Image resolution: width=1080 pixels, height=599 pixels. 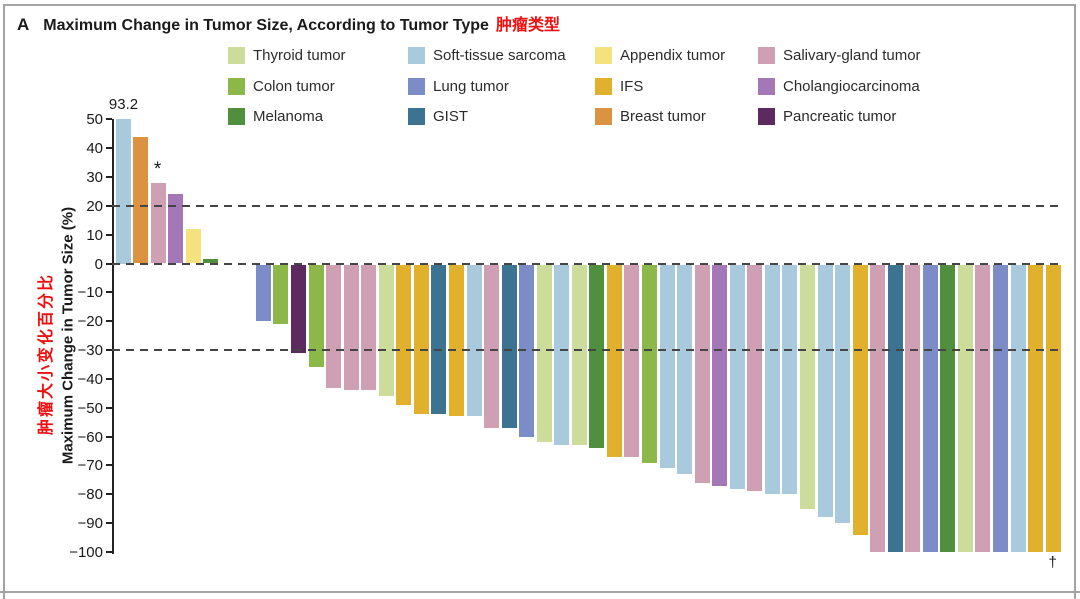 I want to click on bar-21-gist, so click(x=509, y=346).